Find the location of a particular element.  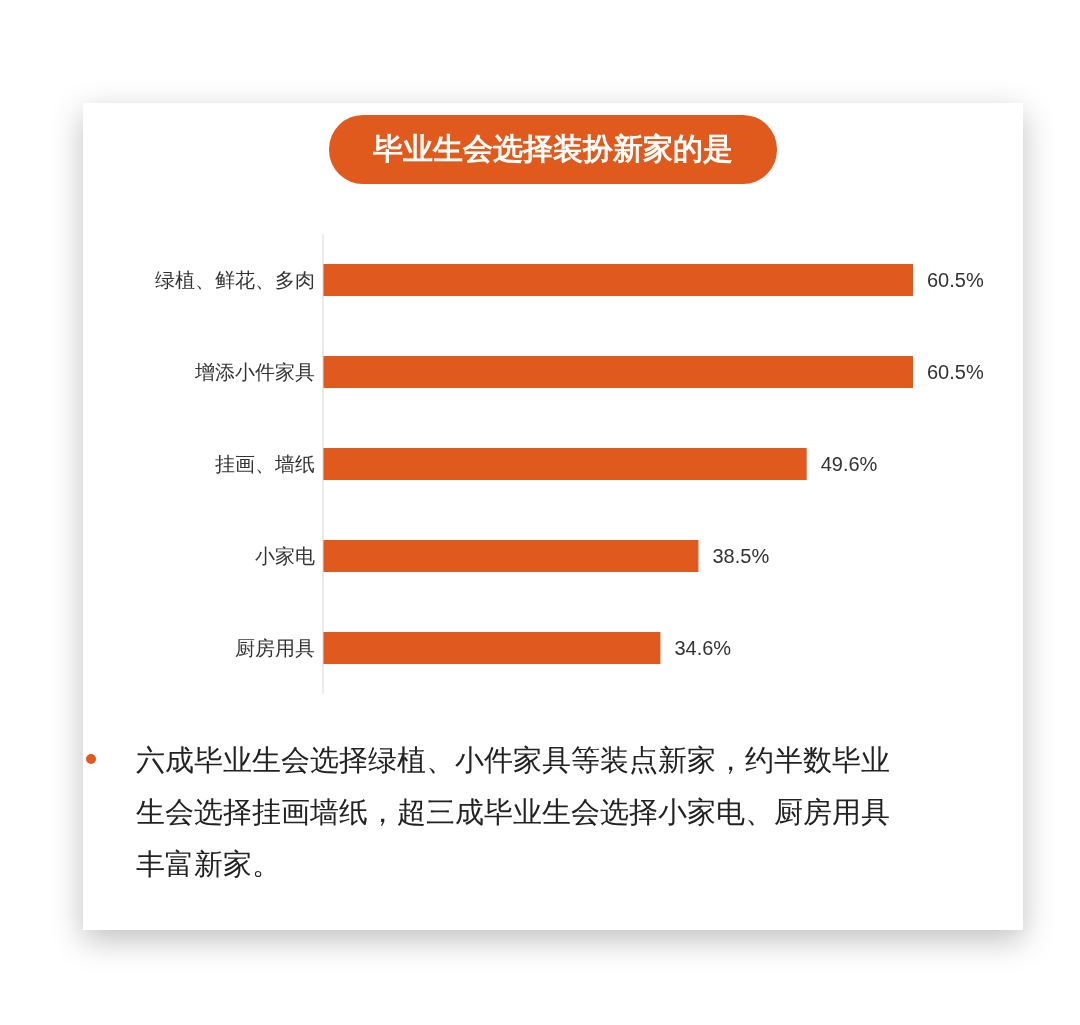

y-tick-label: 绿植、鲜花、多肉 is located at coordinates (235, 280).